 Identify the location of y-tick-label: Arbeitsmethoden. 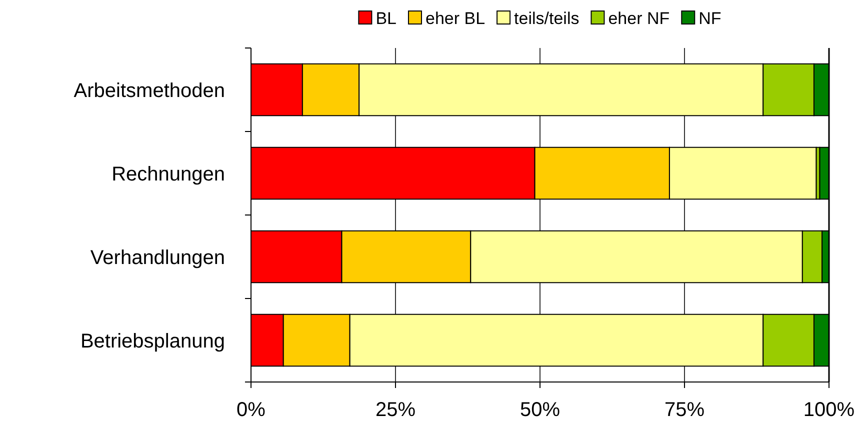
(149, 91).